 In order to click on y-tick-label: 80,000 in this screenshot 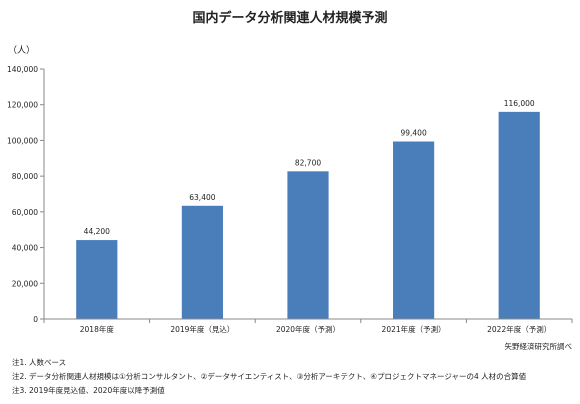, I will do `click(25, 176)`.